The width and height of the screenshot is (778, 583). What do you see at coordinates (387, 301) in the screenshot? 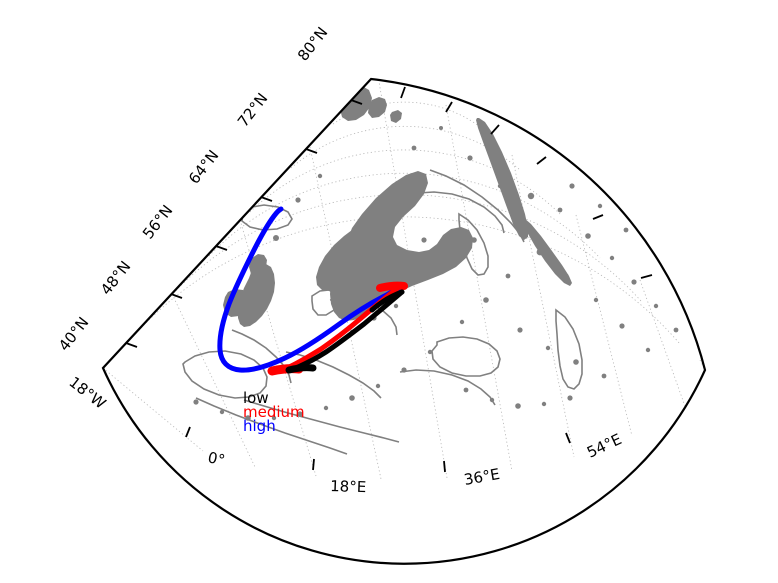
I see `trajectory-low-head` at bounding box center [387, 301].